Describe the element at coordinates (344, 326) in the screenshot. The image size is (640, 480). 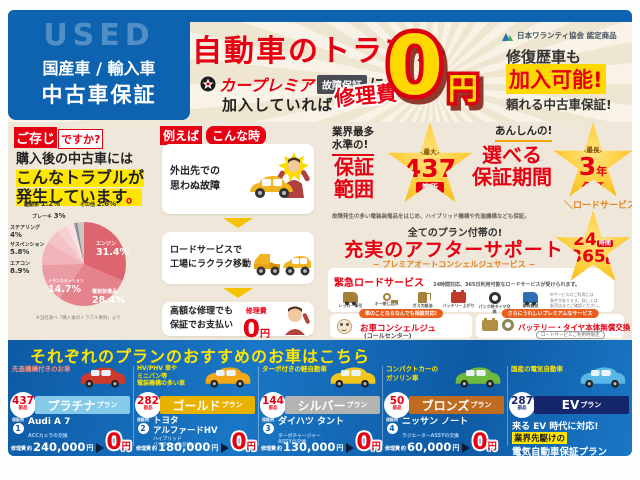
I see `call-center-icon` at that location.